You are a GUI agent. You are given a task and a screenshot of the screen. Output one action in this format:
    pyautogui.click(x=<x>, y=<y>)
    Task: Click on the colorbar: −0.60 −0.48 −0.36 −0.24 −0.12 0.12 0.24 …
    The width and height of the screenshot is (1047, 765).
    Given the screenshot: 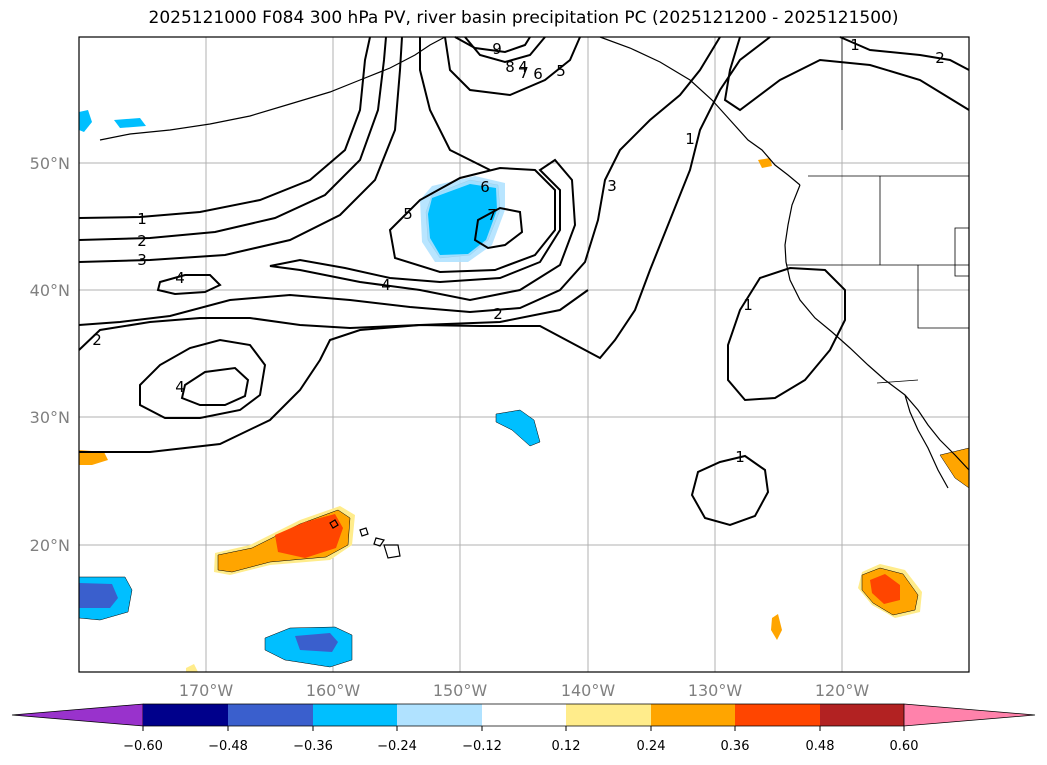 What is the action you would take?
    pyautogui.click(x=523, y=728)
    